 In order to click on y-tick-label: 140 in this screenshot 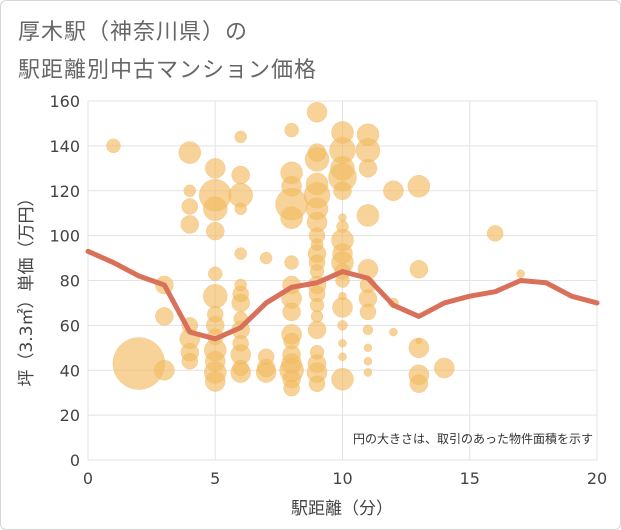, I will do `click(64, 146)`.